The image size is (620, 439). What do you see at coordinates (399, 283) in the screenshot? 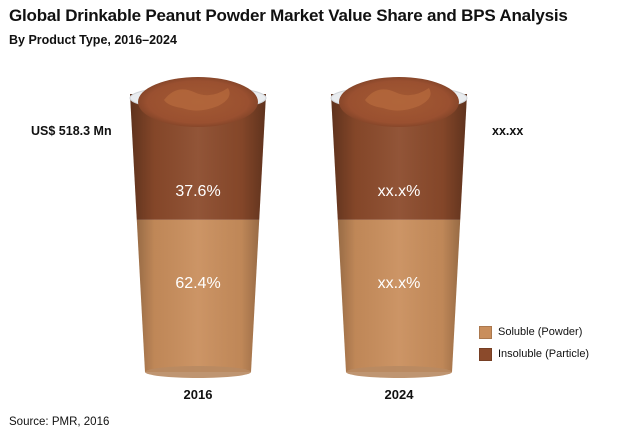
I see `data-label-soluble-2024: xx.x%` at bounding box center [399, 283].